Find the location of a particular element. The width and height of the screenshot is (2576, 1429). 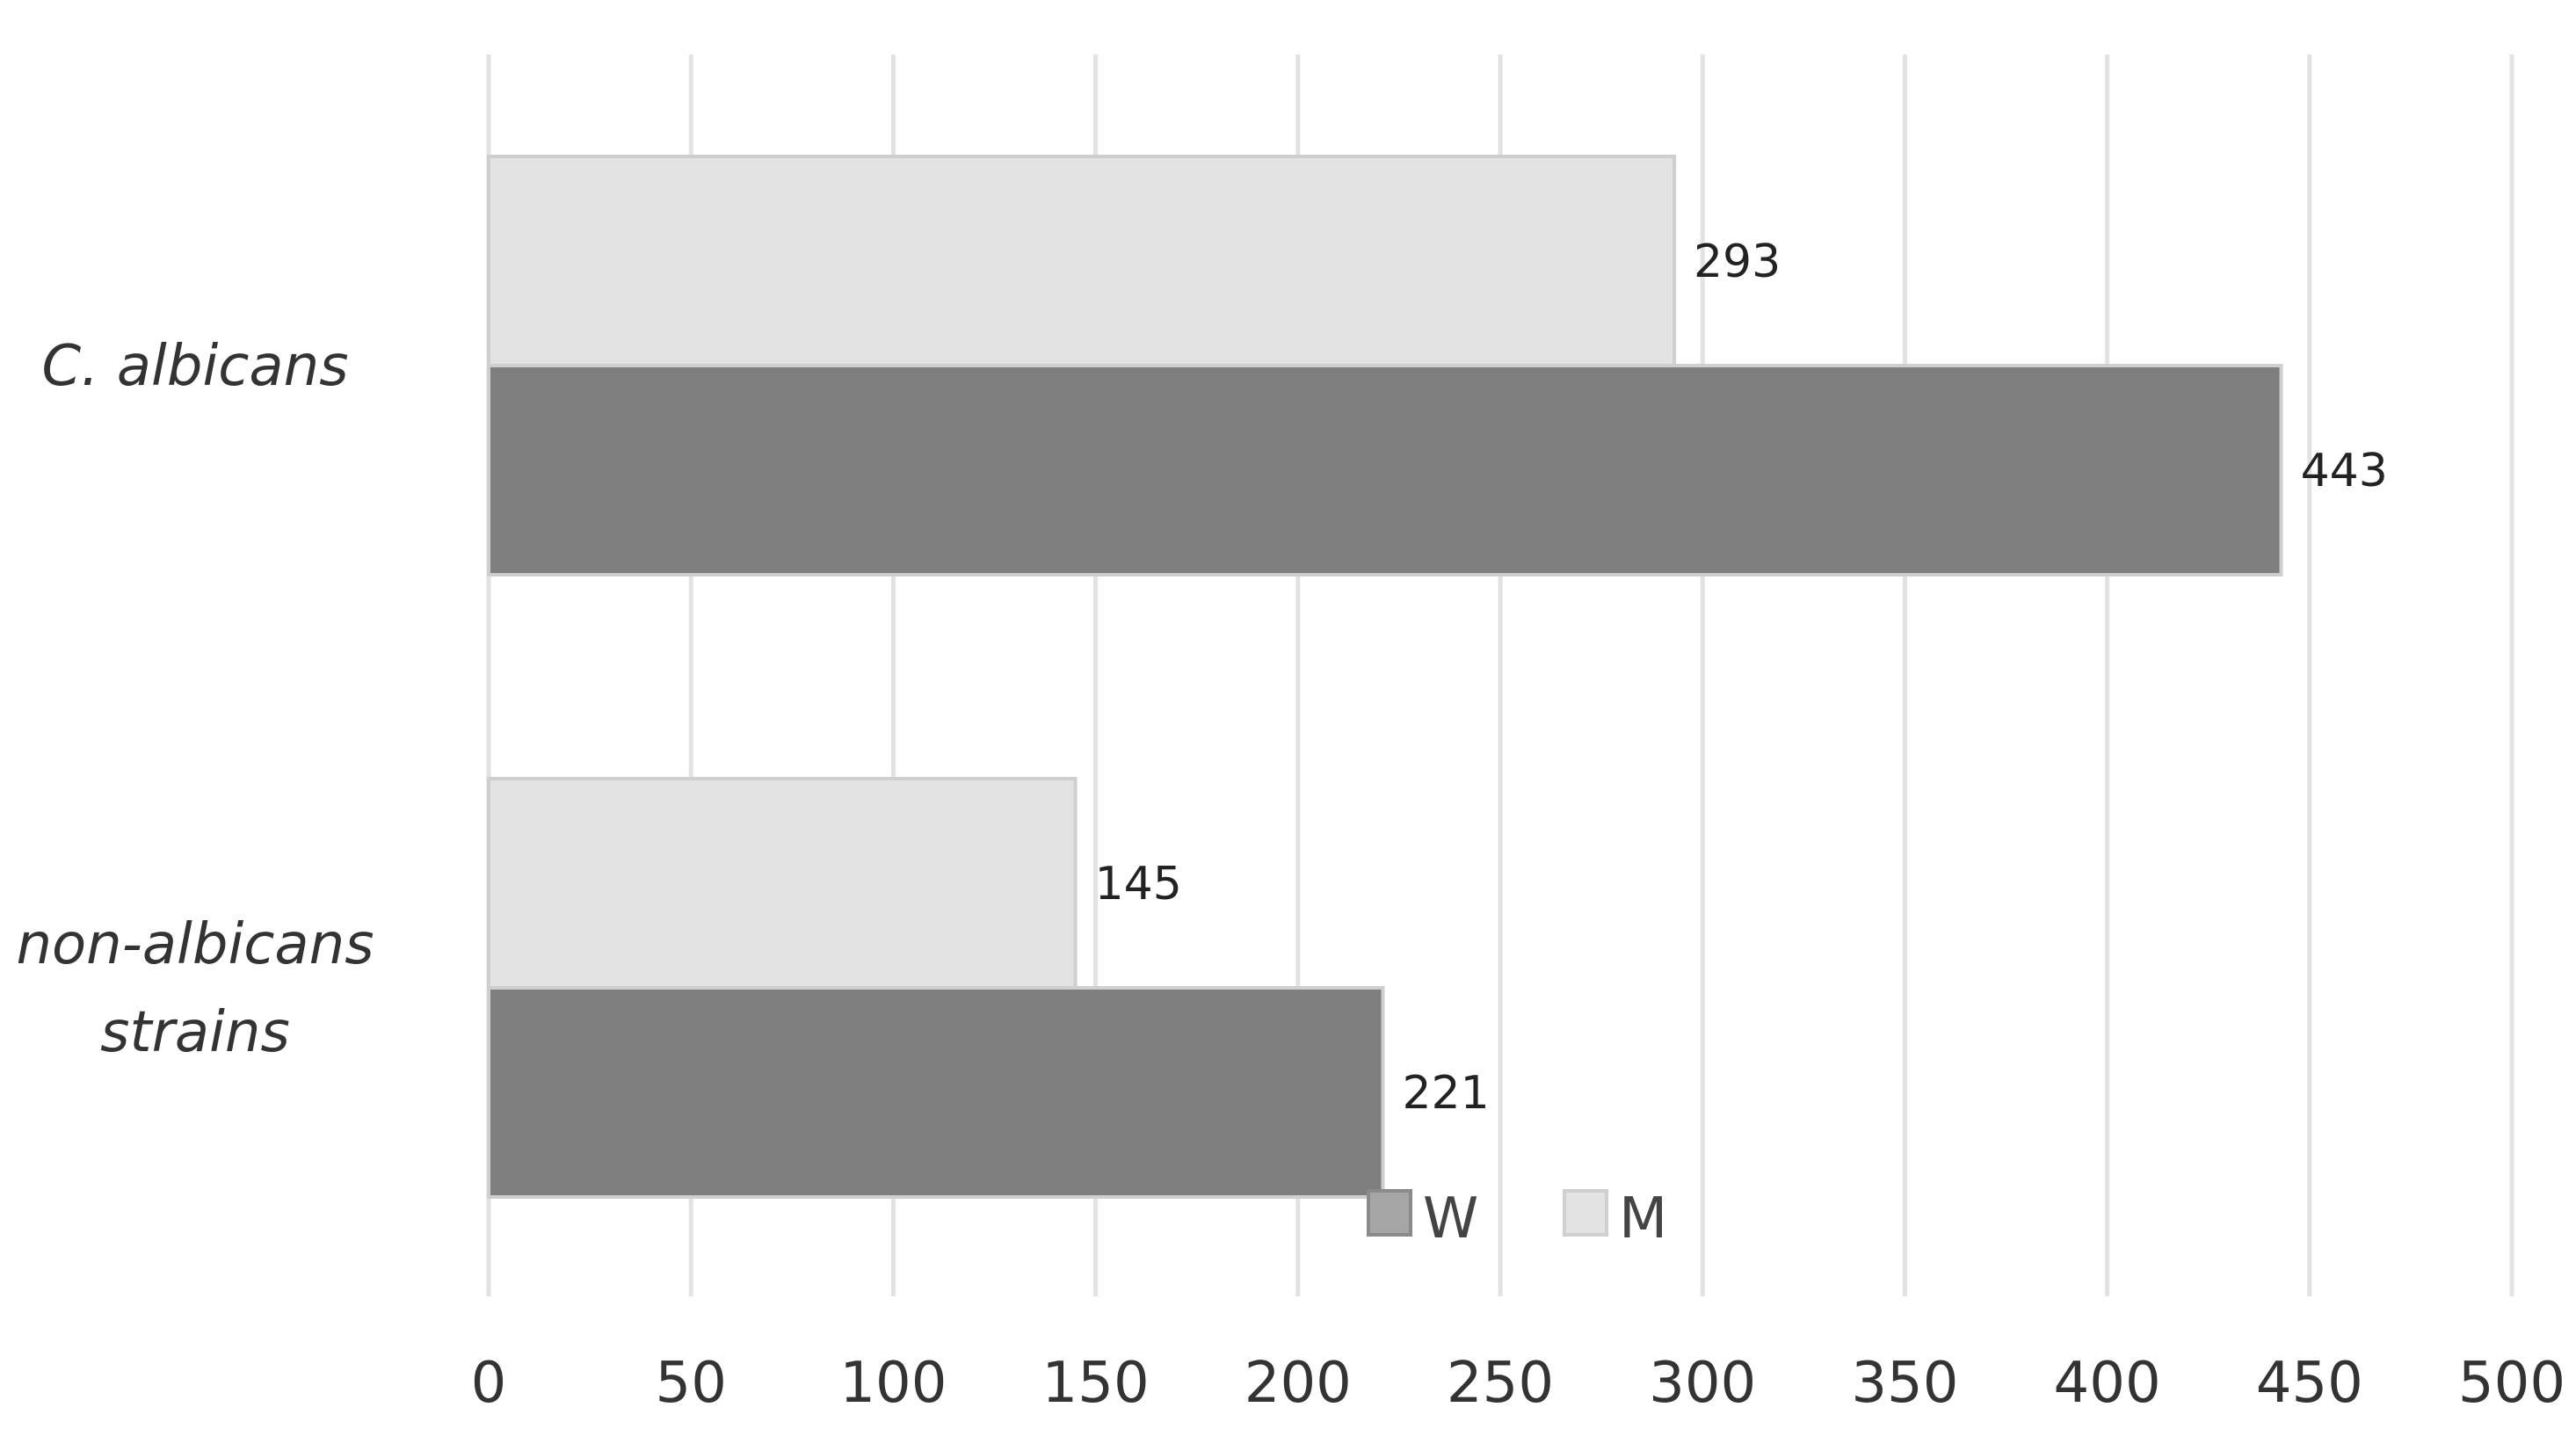

data-label: 443 is located at coordinates (2344, 471).